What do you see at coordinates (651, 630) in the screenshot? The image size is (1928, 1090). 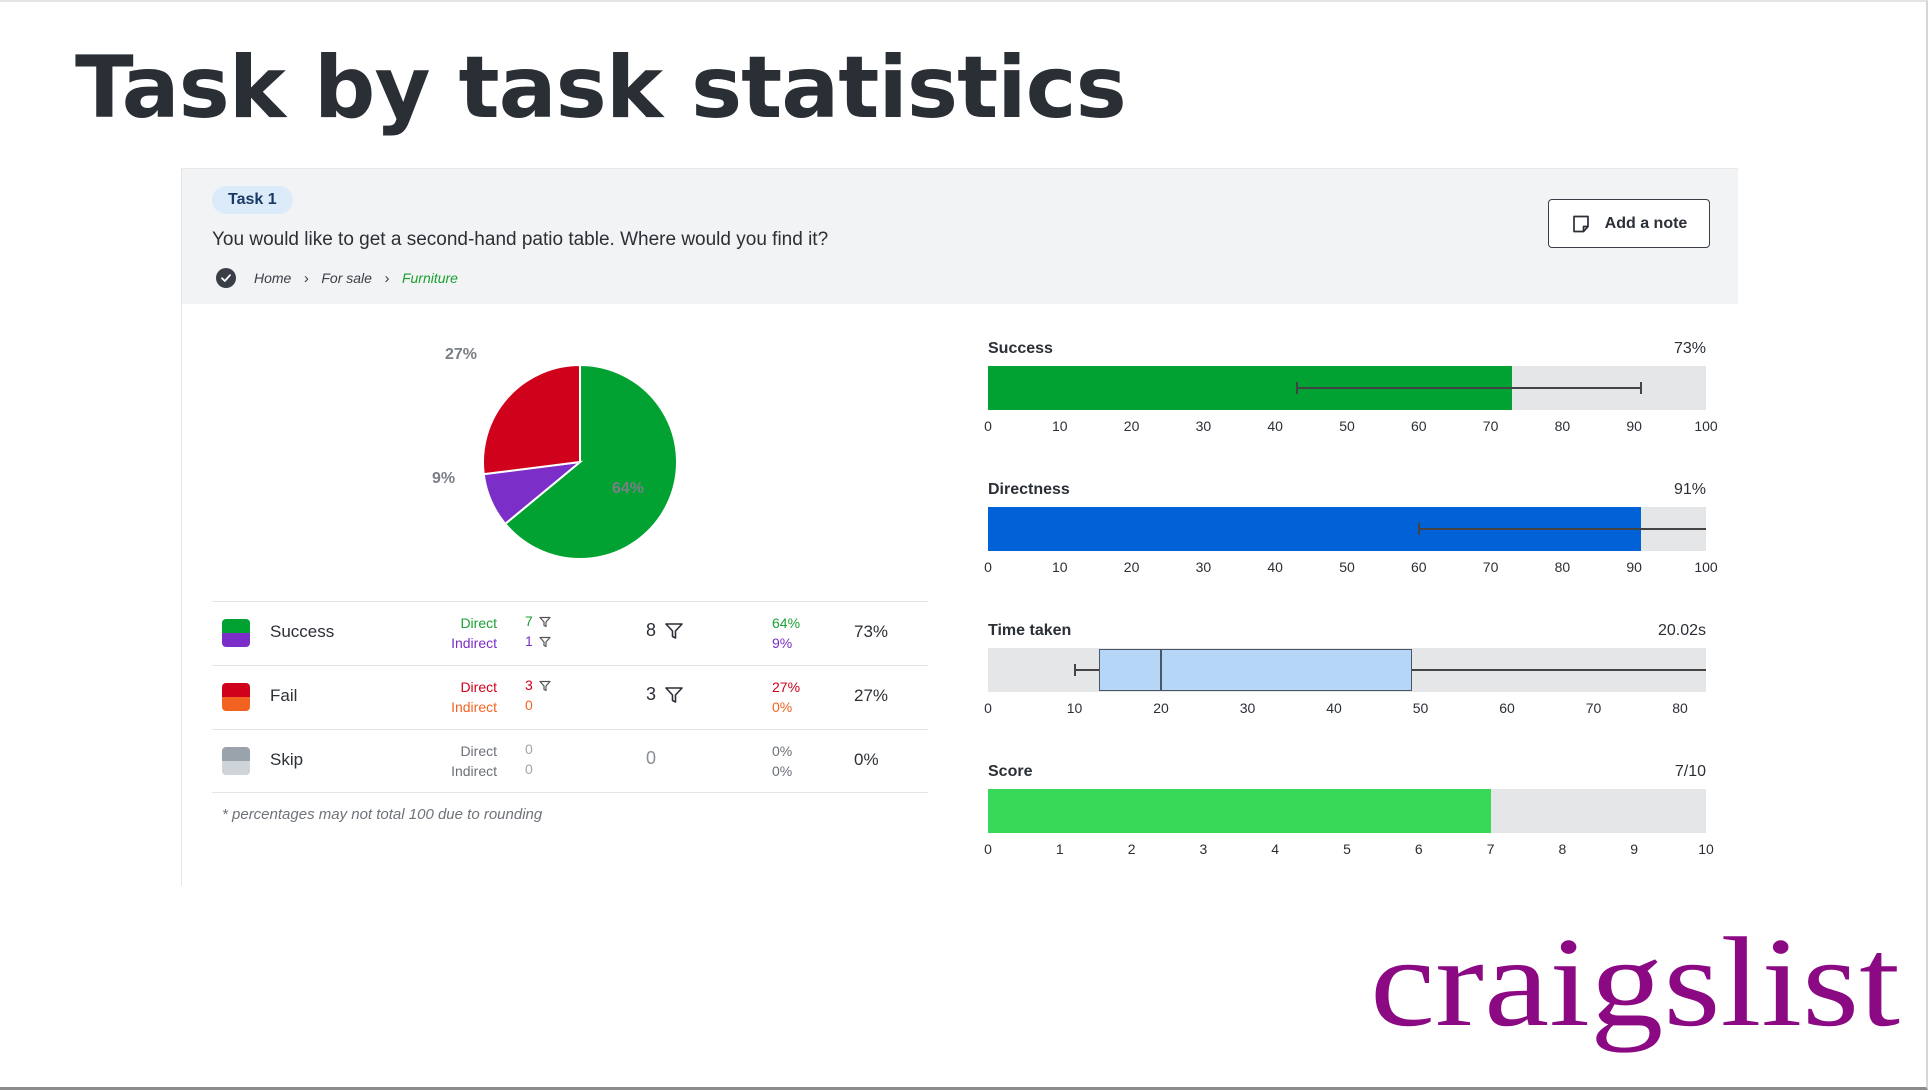 I see `total-value: 8` at bounding box center [651, 630].